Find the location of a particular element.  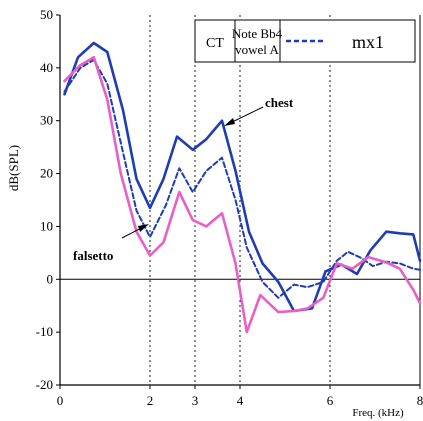

y-axis-label: dB(SPL) is located at coordinates (13, 168).